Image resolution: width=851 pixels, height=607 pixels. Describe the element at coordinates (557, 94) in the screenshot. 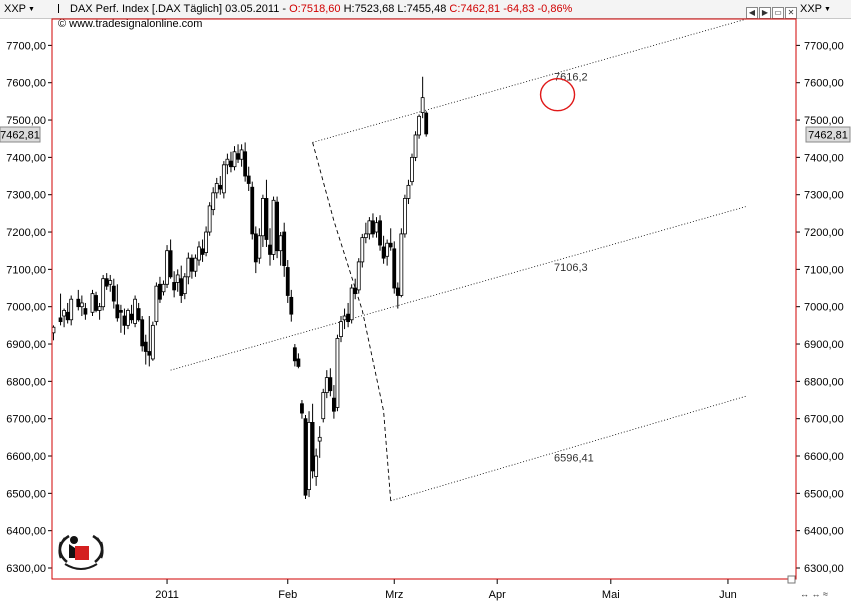

I see `highlight-circle` at that location.